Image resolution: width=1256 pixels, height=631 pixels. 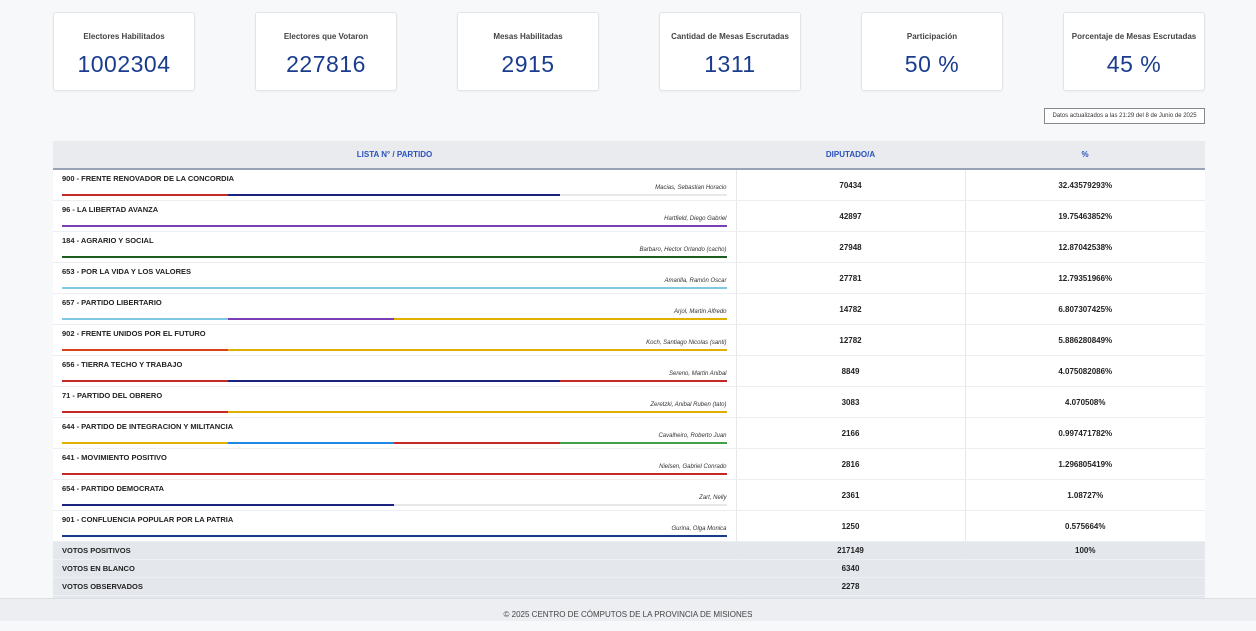 What do you see at coordinates (688, 405) in the screenshot?
I see `candidate-name: Zeretzki, Anibal Ruben (tato)` at bounding box center [688, 405].